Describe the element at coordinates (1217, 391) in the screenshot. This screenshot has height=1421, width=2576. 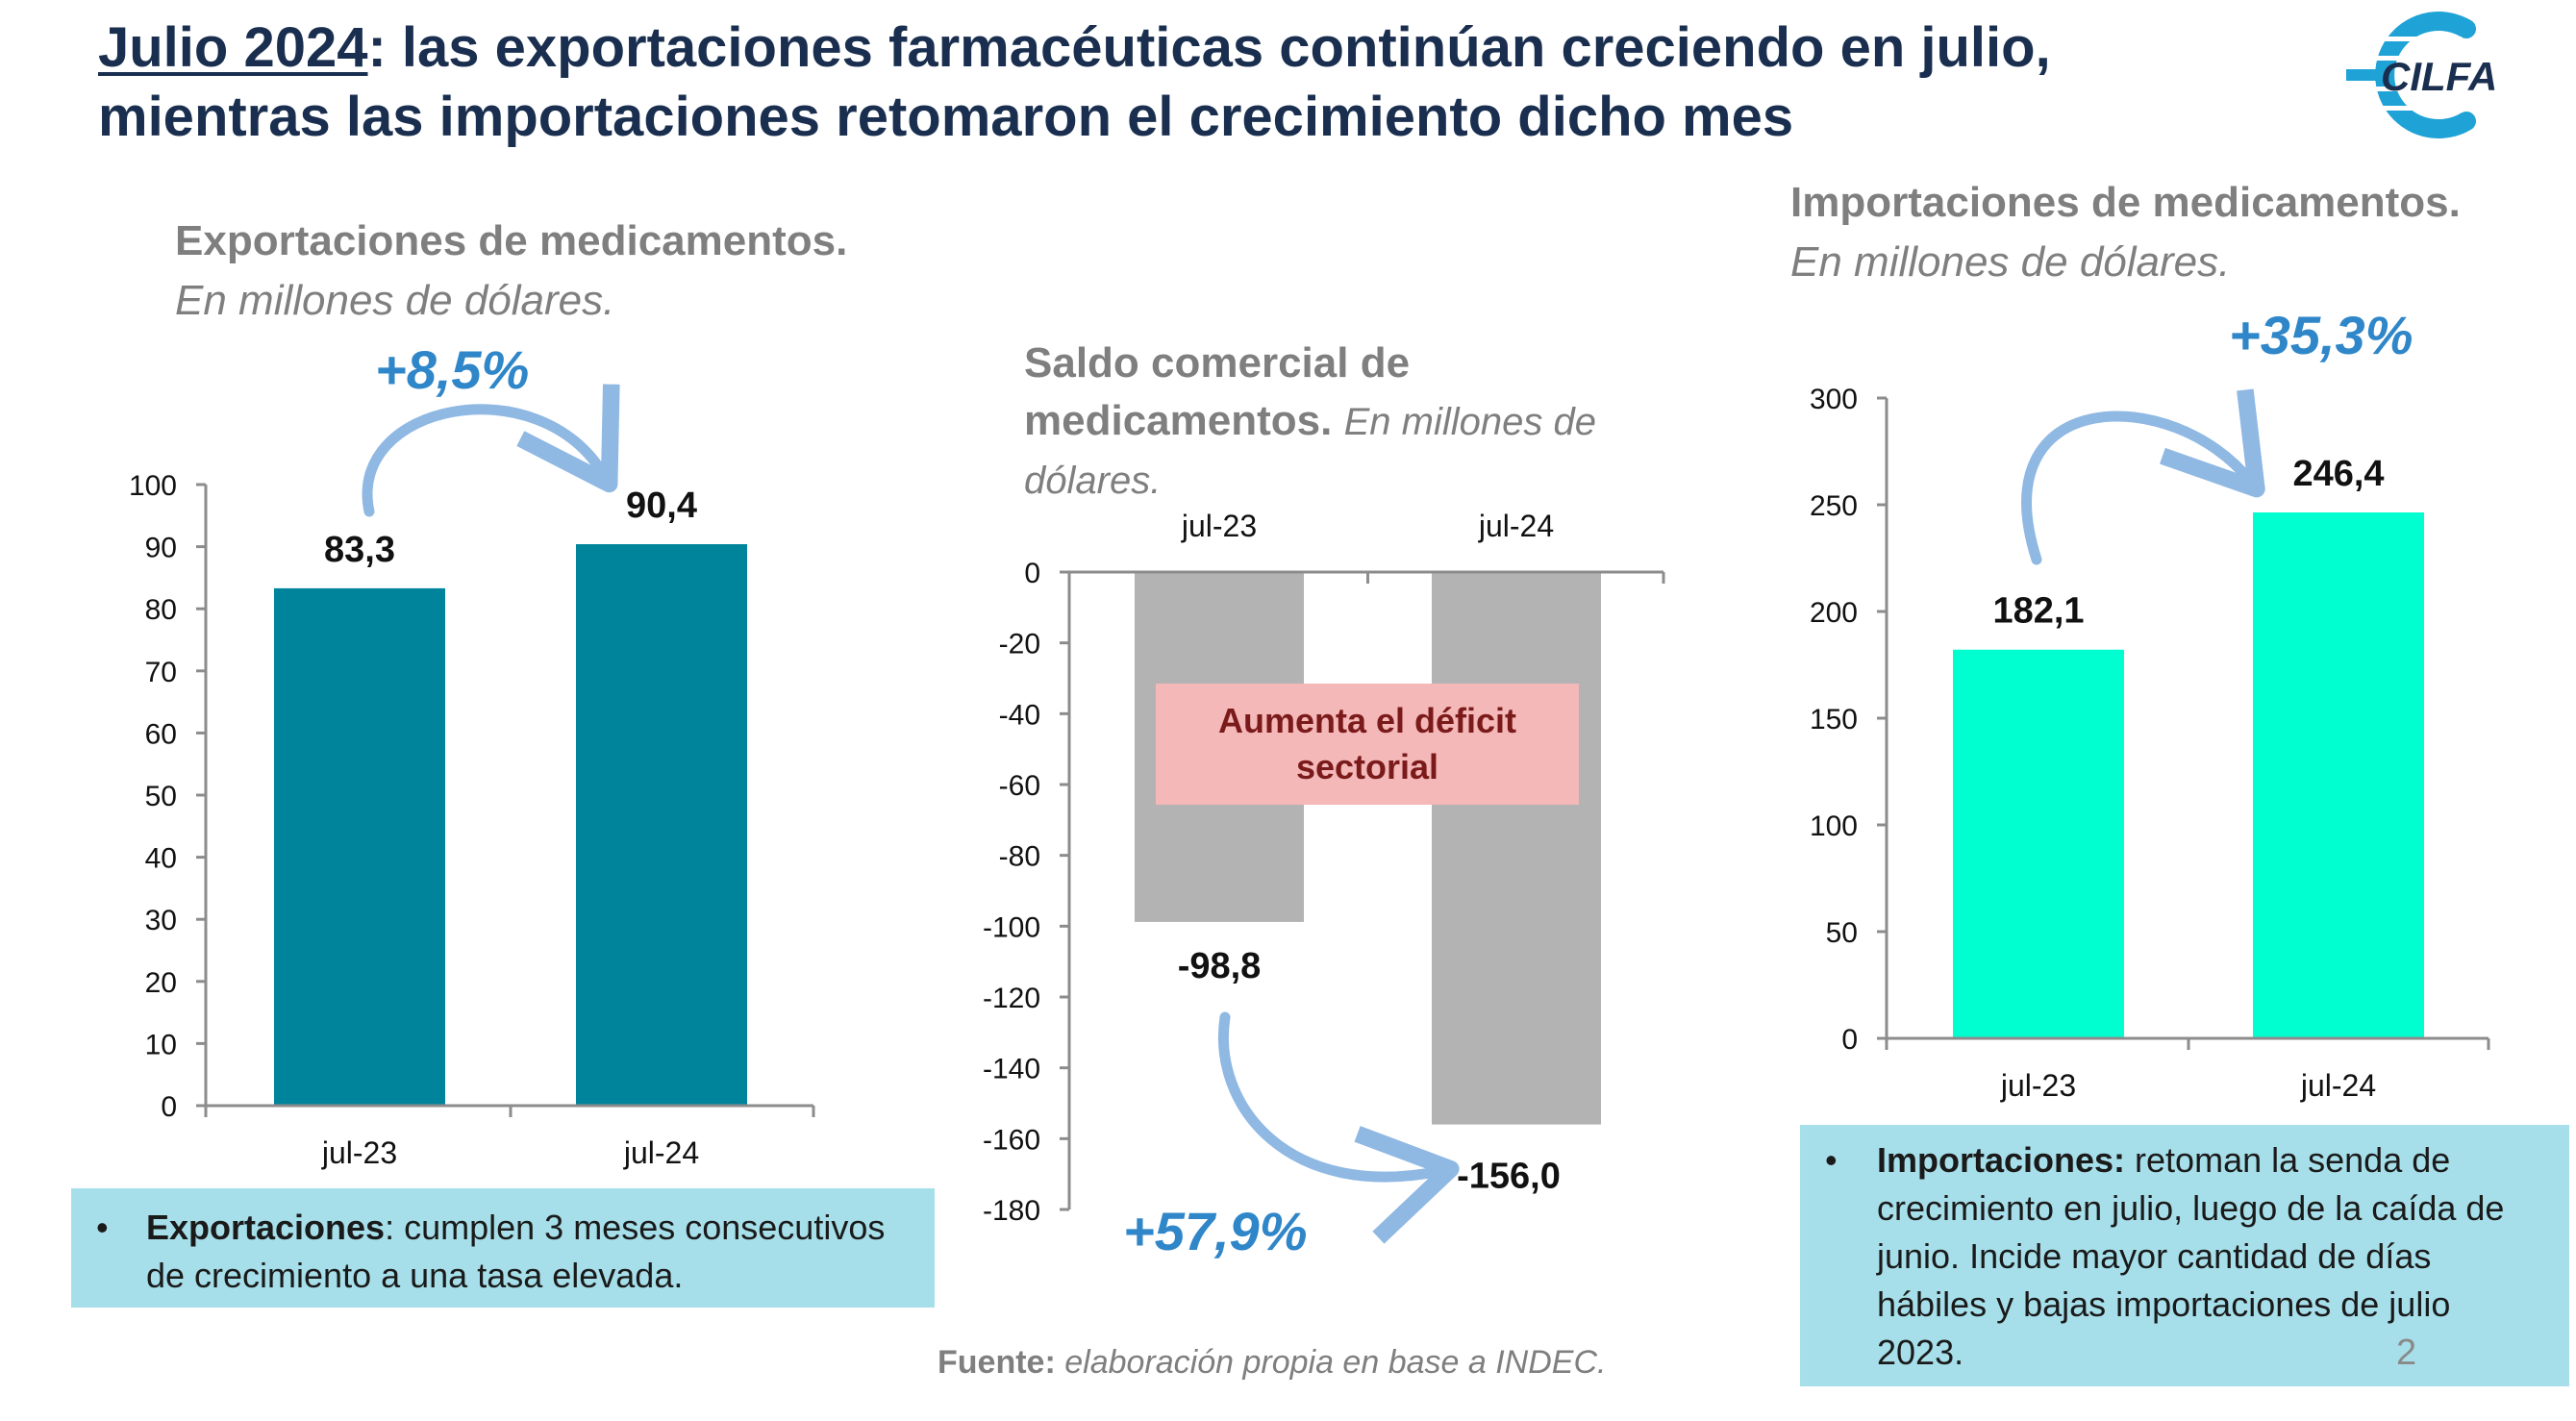
I see `balance-title: Saldo comercial de medicamentos.` at that location.